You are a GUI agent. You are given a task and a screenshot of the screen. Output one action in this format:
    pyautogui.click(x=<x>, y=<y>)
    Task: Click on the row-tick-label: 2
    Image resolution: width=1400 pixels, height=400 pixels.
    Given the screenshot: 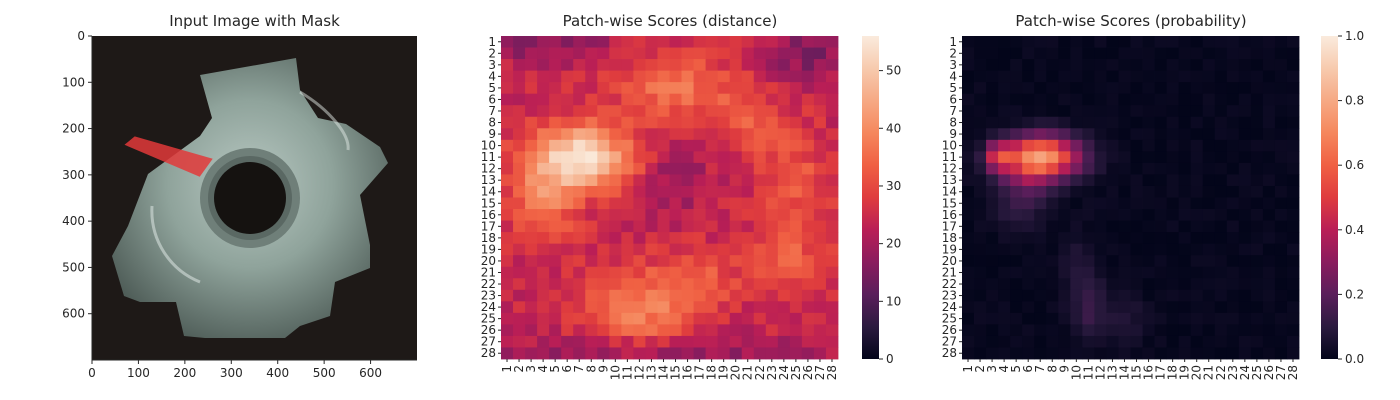 What is the action you would take?
    pyautogui.click(x=492, y=53)
    